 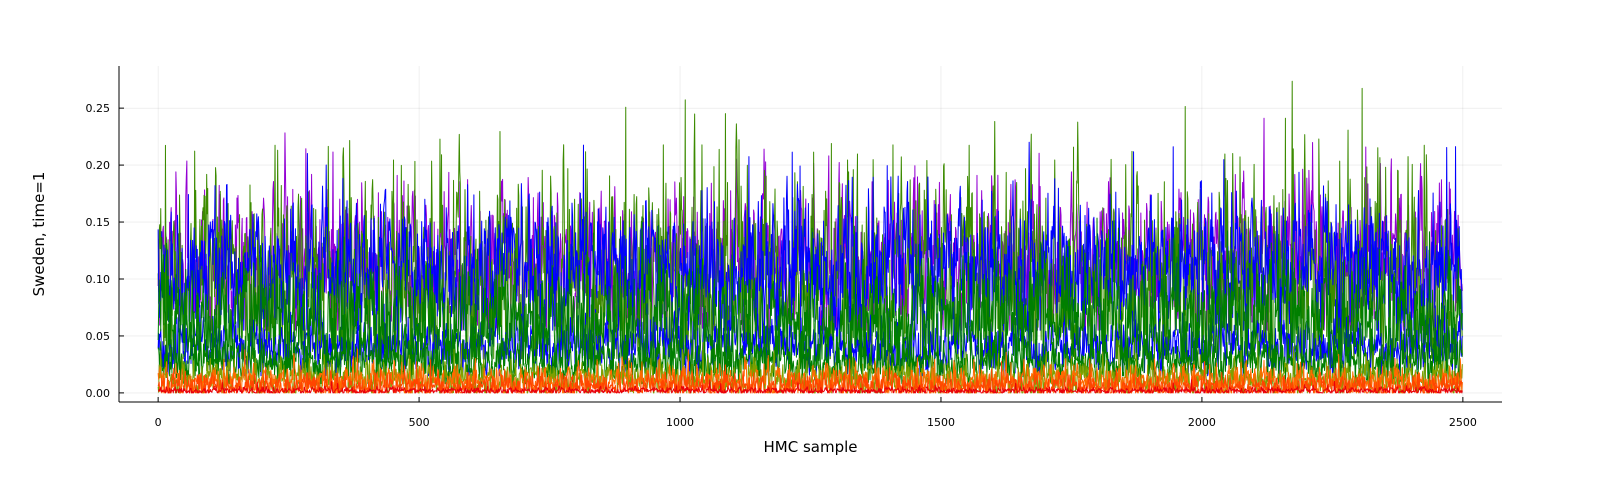 What do you see at coordinates (811, 447) in the screenshot?
I see `x-axis-title: HMC sample` at bounding box center [811, 447].